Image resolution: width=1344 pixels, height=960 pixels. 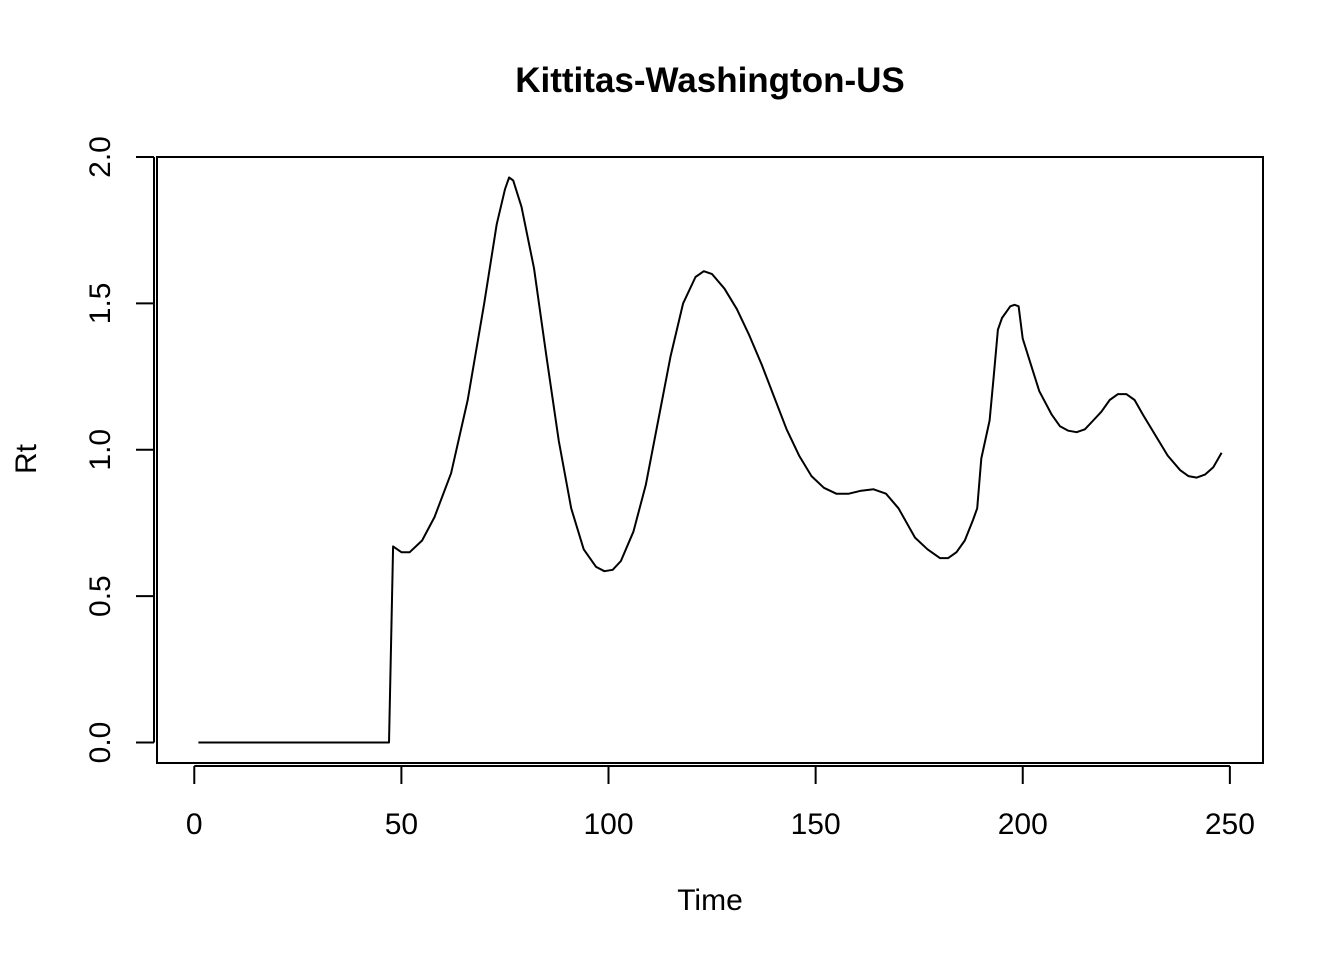 What do you see at coordinates (710, 80) in the screenshot?
I see `chart-title: Kittitas-Washington-US` at bounding box center [710, 80].